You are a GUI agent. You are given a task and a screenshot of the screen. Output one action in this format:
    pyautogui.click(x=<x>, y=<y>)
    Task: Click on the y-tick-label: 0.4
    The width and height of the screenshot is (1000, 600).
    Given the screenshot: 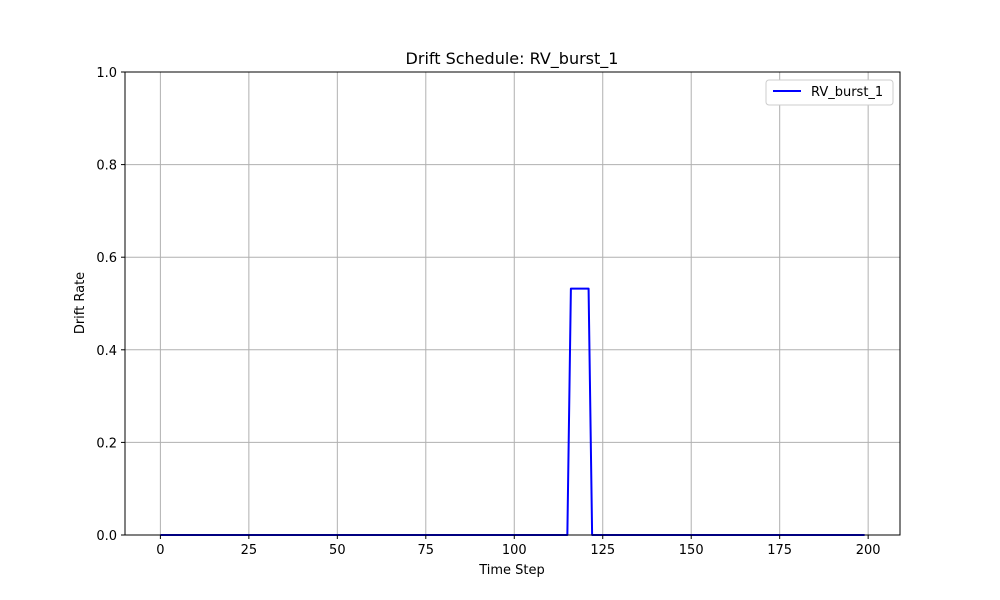 What is the action you would take?
    pyautogui.click(x=106, y=351)
    